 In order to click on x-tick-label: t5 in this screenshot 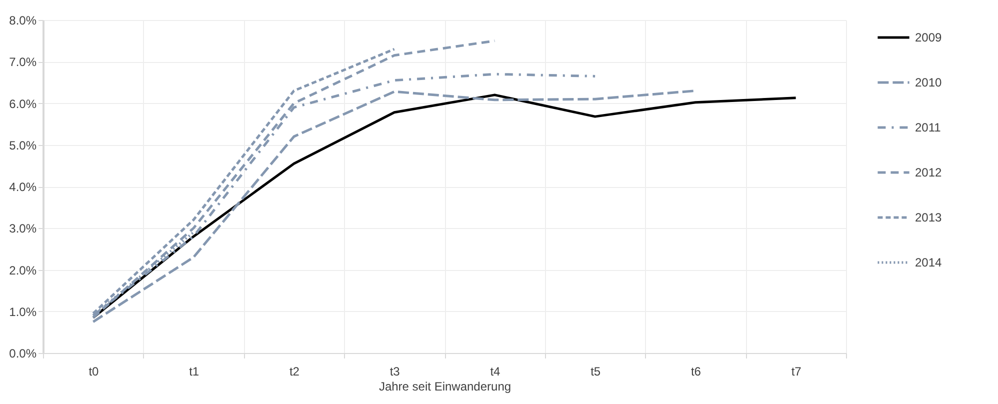, I will do `click(595, 371)`.